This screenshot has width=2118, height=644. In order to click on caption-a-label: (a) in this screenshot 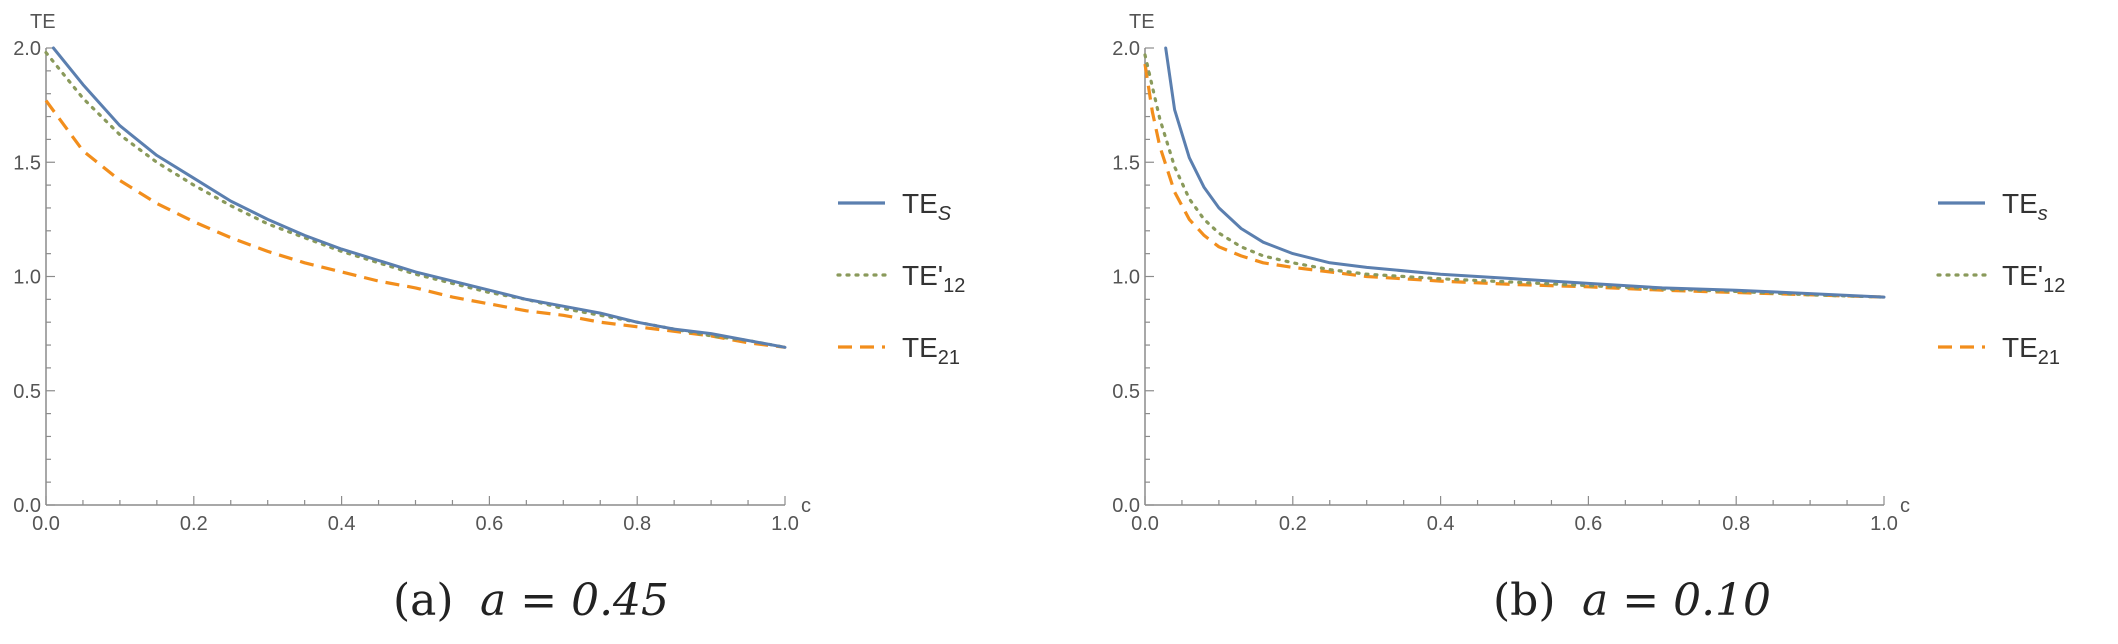, I will do `click(423, 600)`.